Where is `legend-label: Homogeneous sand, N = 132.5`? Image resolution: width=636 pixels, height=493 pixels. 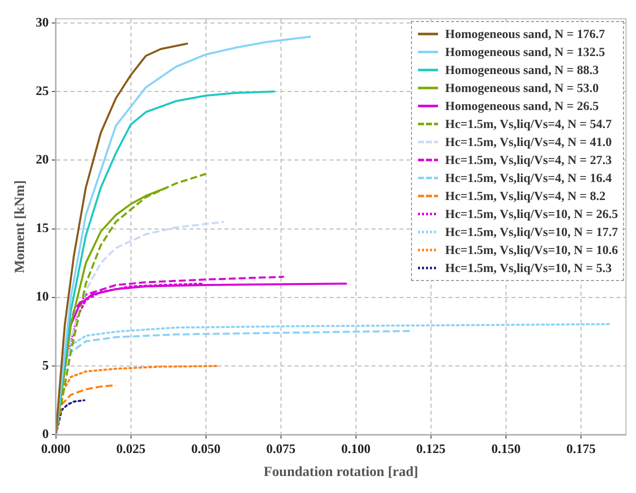 legend-label: Homogeneous sand, N = 132.5 is located at coordinates (525, 52).